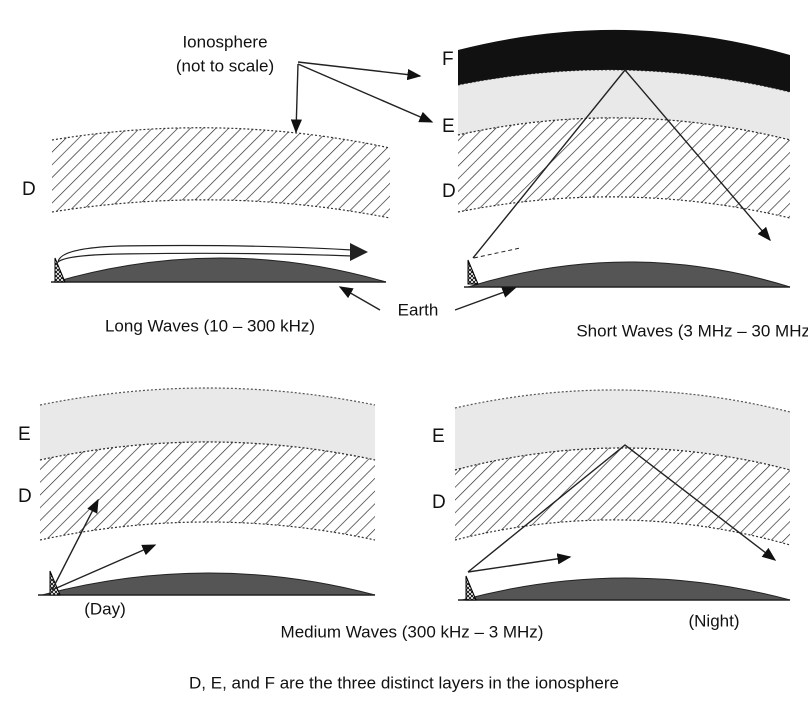 The height and width of the screenshot is (704, 808). Describe the element at coordinates (225, 65) in the screenshot. I see `ionosphere-label: (not to scale)` at that location.